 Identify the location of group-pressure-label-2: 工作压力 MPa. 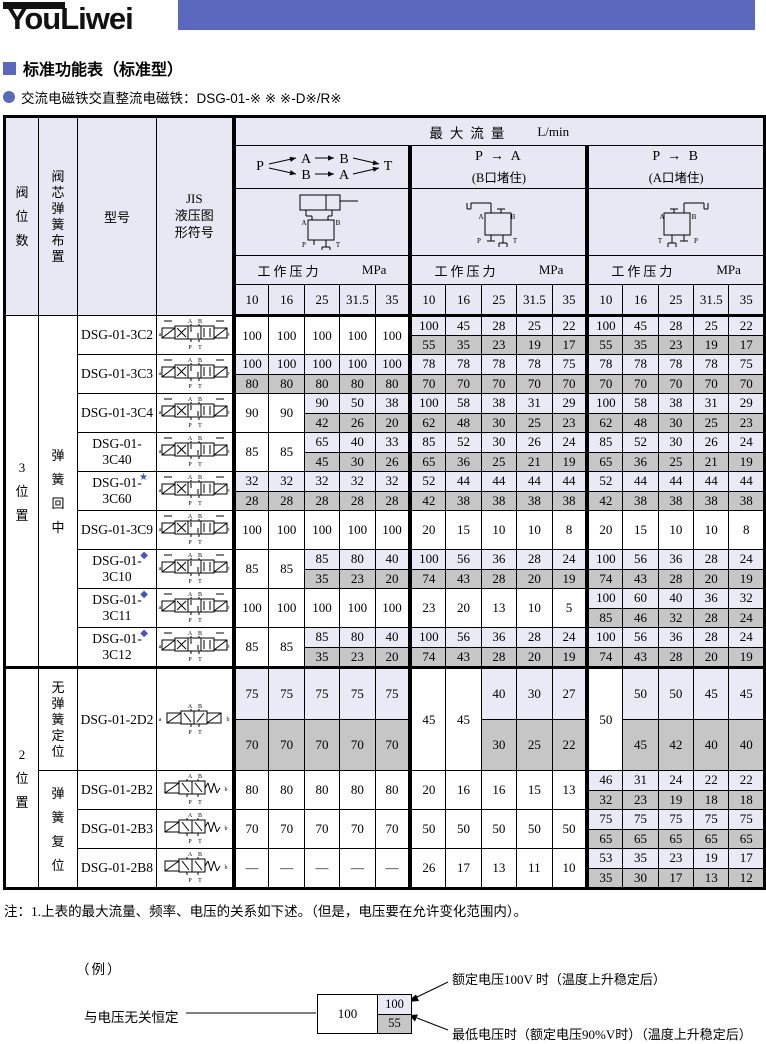
(675, 270).